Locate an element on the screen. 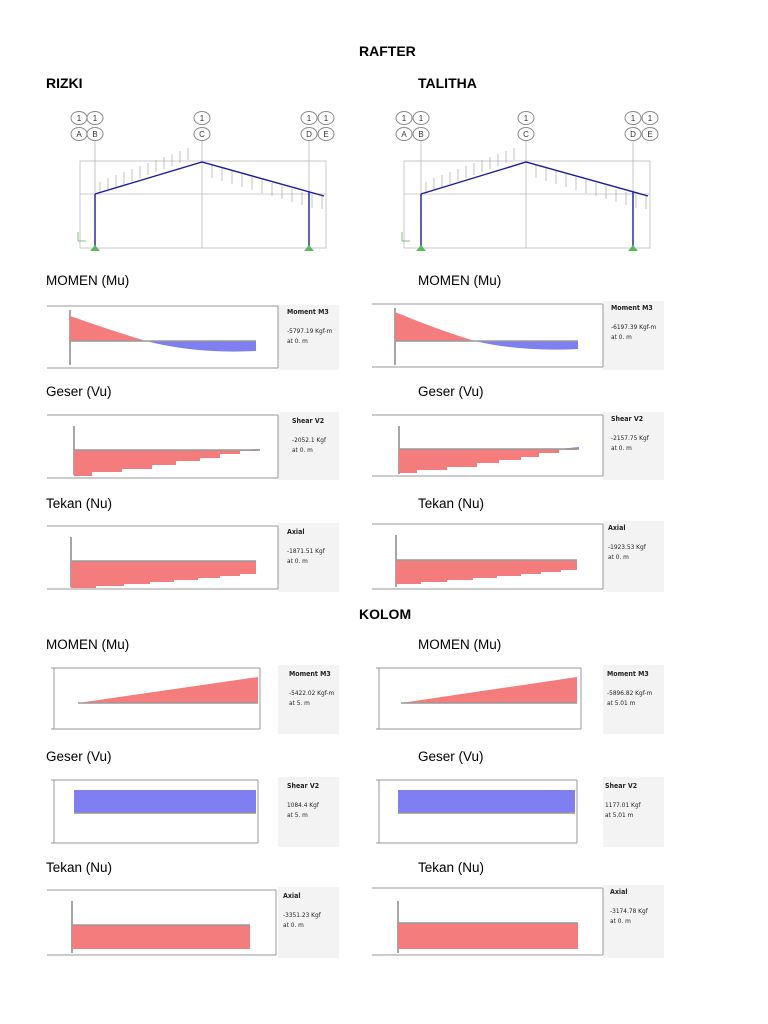 The image size is (768, 1024). diagram-value: -2052.1 Kgf is located at coordinates (309, 439).